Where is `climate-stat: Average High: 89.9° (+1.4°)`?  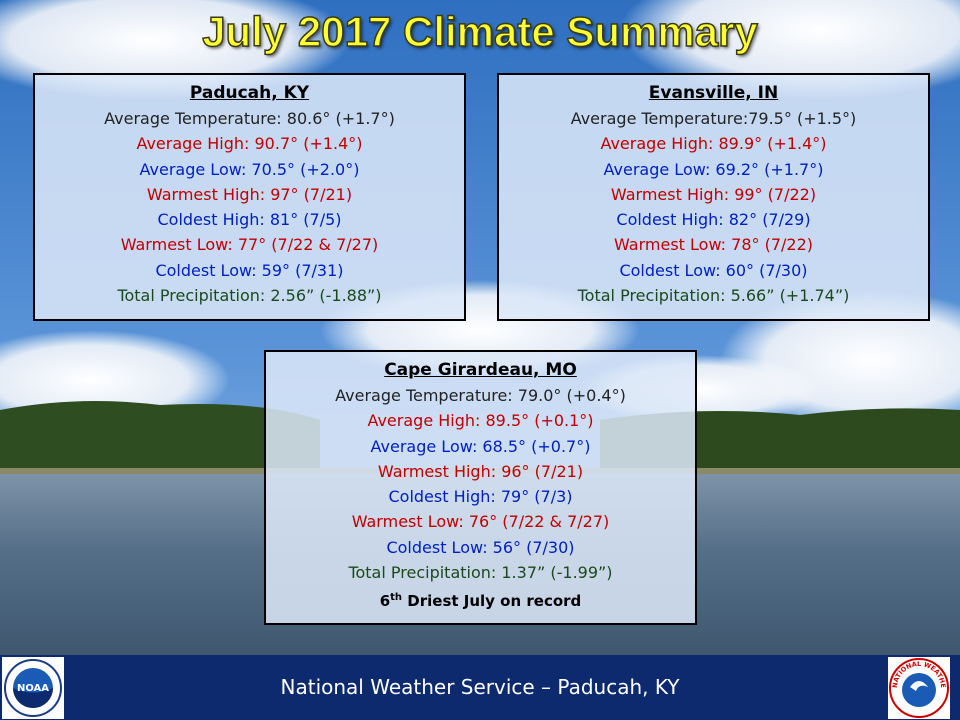 climate-stat: Average High: 89.9° (+1.4°) is located at coordinates (713, 144).